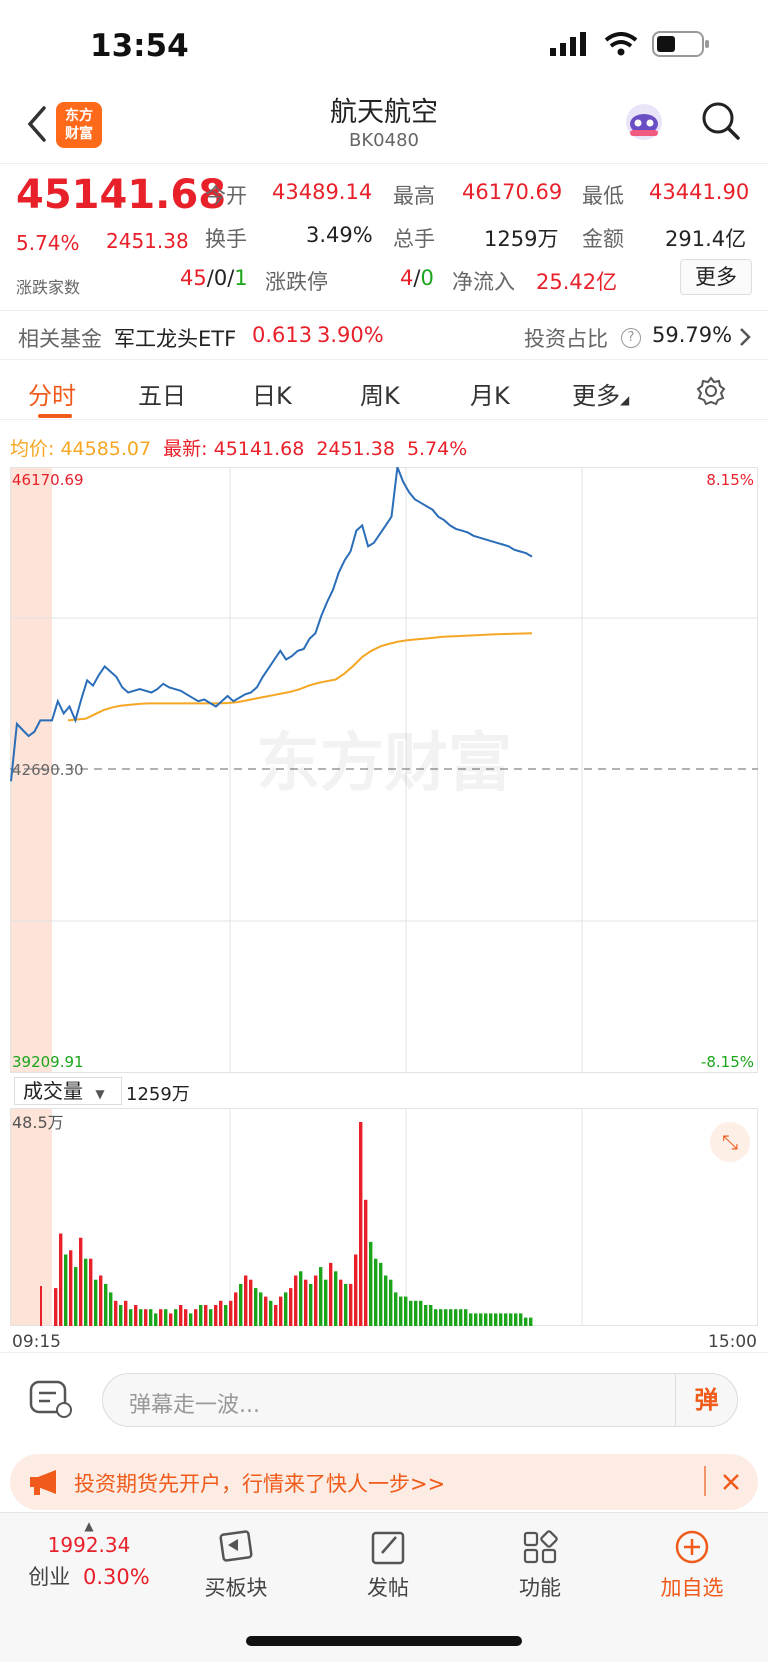 The height and width of the screenshot is (1662, 768). I want to click on danmaku-input: 弹幕走一波... 弹, so click(420, 1400).